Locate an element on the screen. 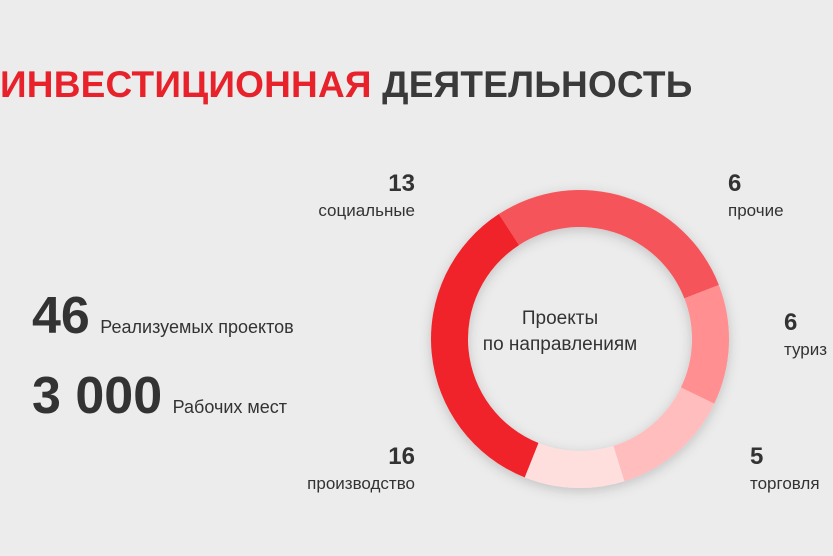  segment-value-production: 16 is located at coordinates (401, 456).